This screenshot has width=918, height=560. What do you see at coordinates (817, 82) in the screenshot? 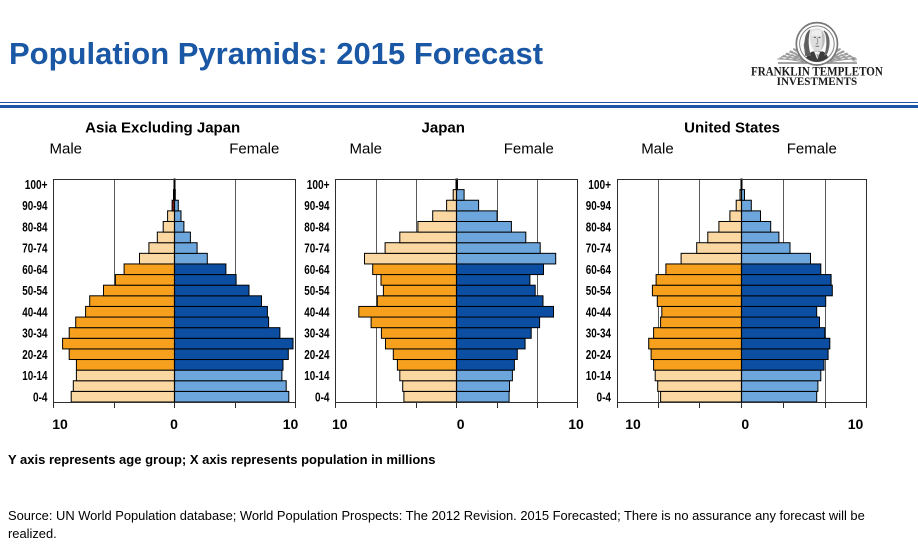
I see `svg-text: INVESTMENTS` at bounding box center [817, 82].